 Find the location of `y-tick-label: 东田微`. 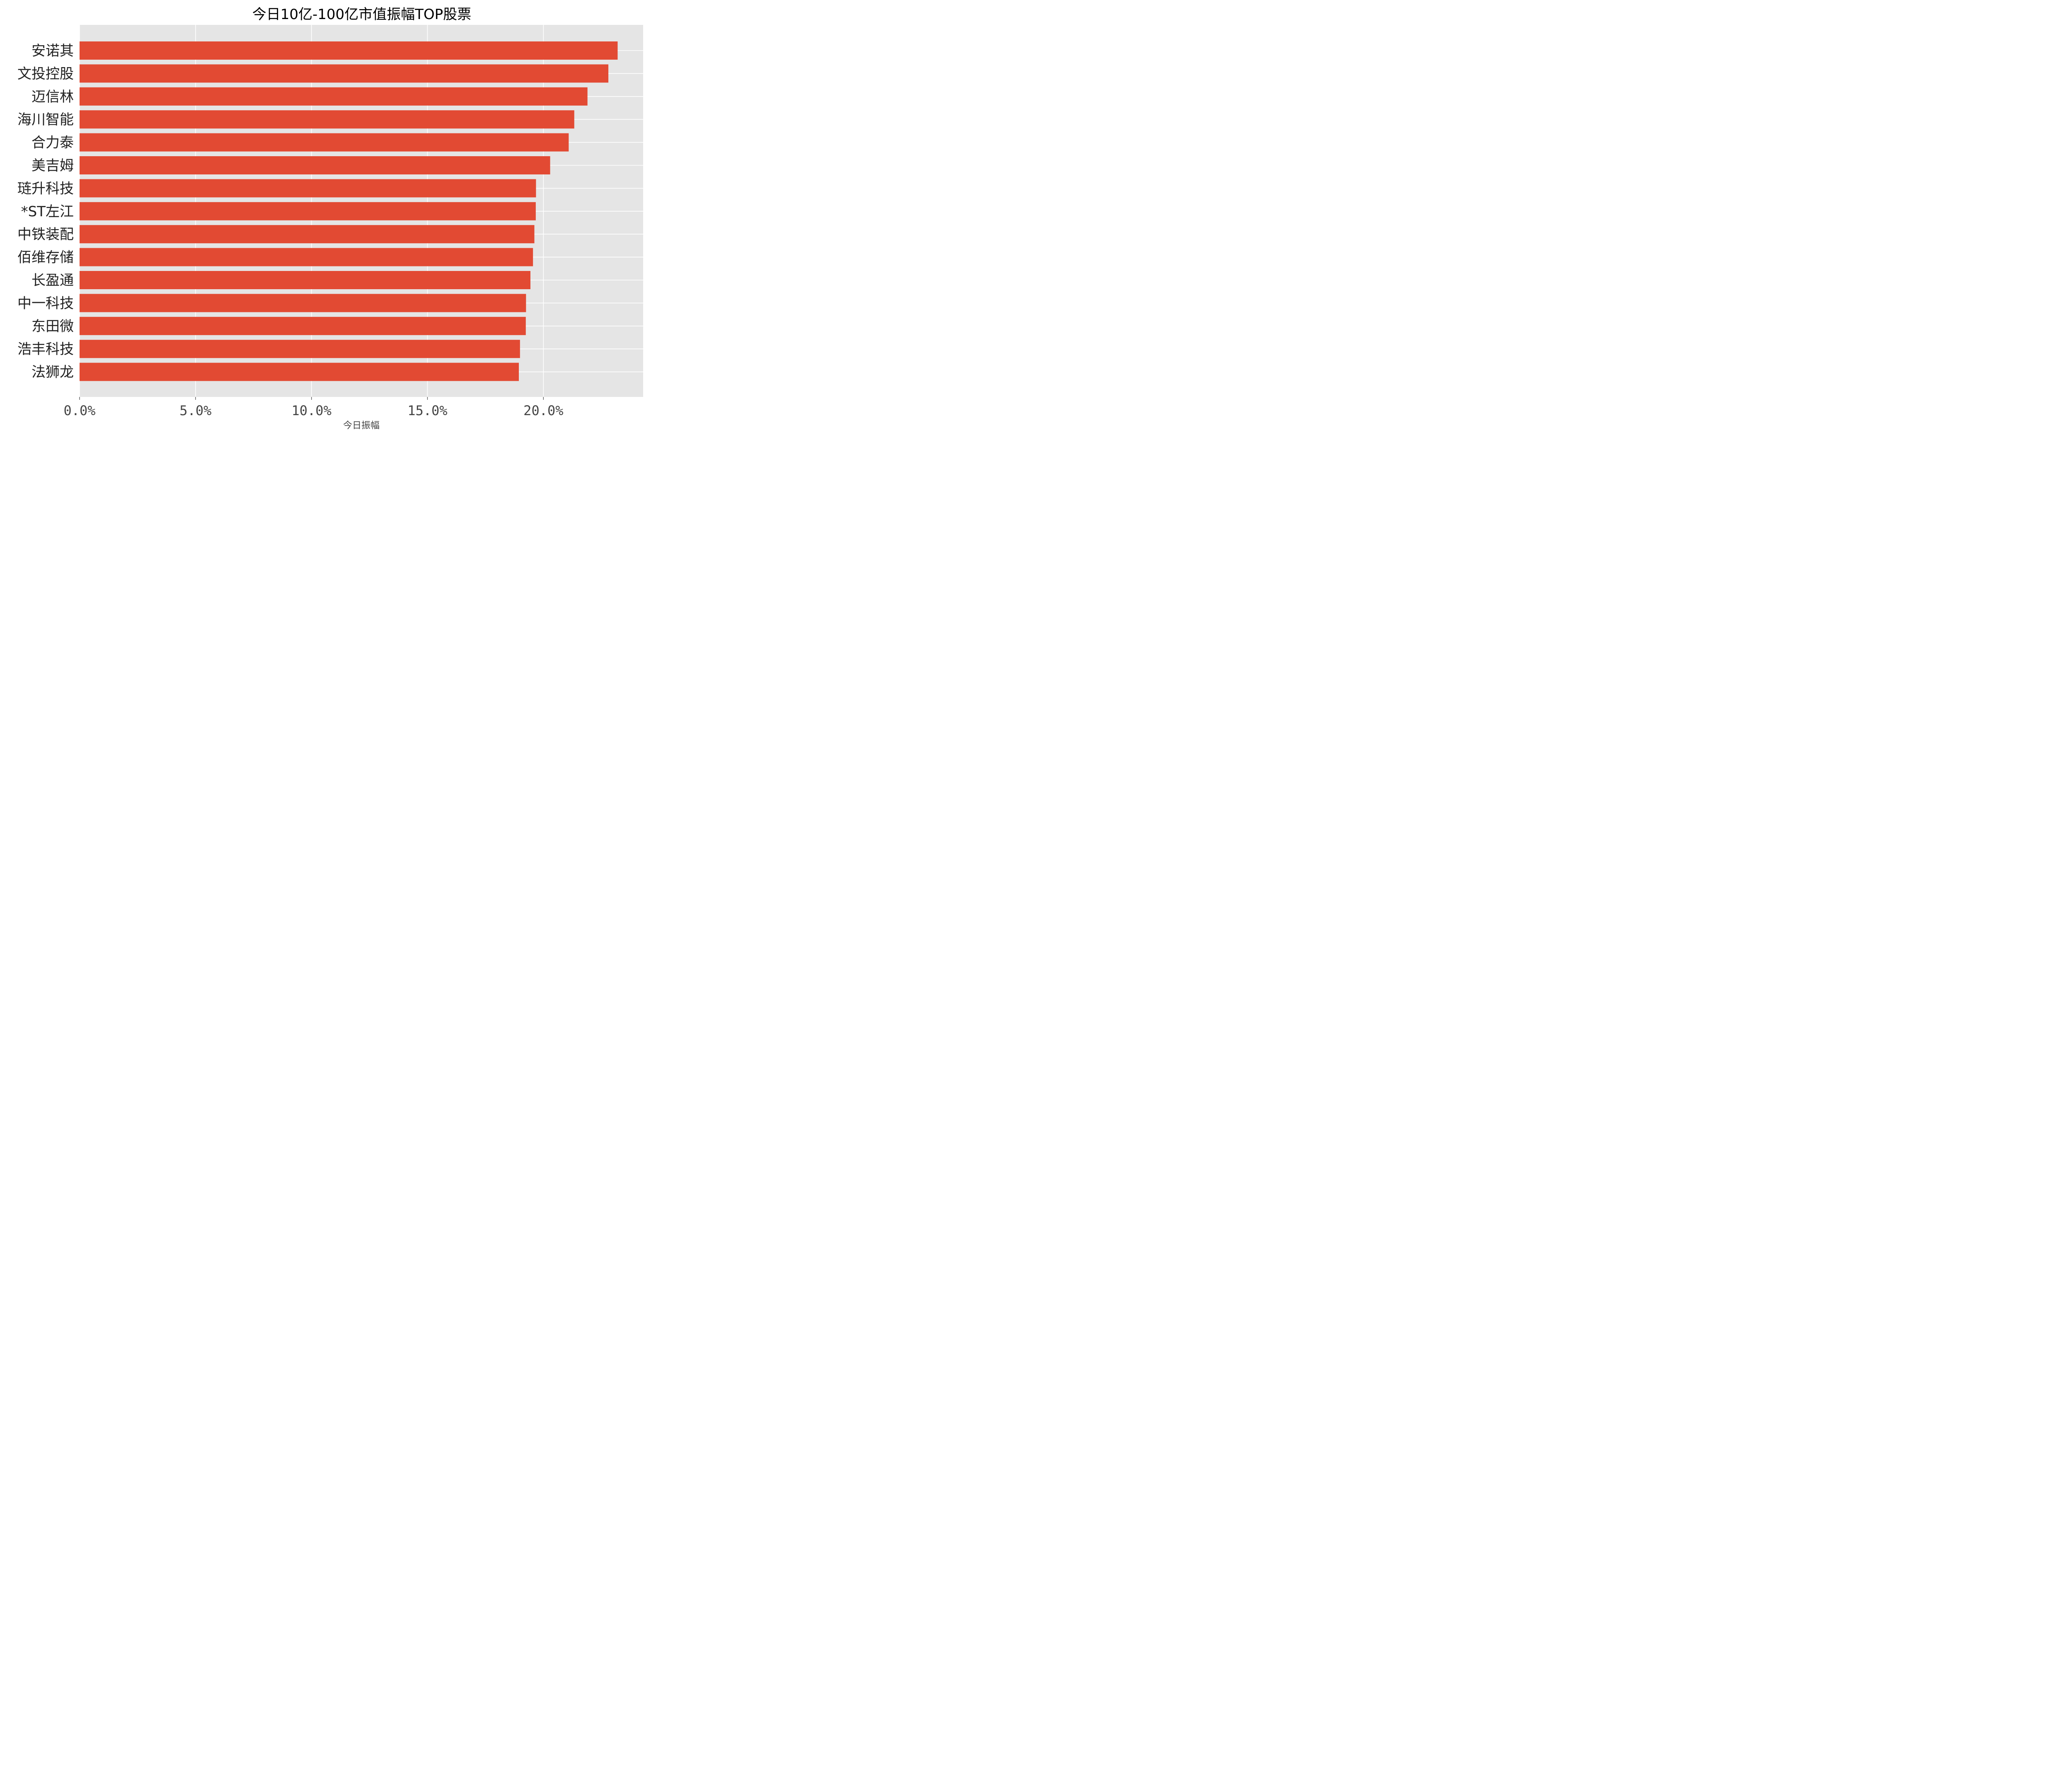

y-tick-label: 东田微 is located at coordinates (52, 326).